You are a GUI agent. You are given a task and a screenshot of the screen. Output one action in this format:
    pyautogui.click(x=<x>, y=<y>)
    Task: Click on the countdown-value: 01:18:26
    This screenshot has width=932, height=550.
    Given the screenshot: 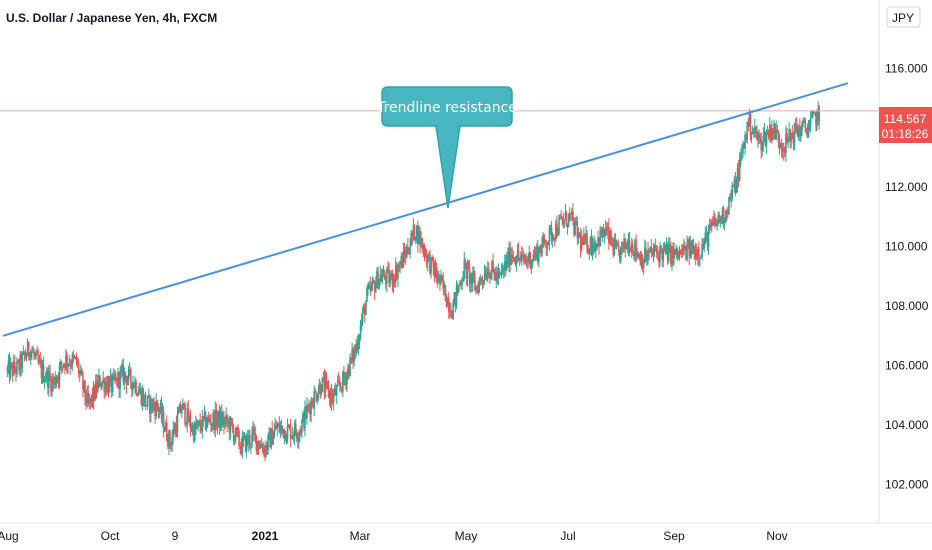 What is the action you would take?
    pyautogui.click(x=905, y=134)
    